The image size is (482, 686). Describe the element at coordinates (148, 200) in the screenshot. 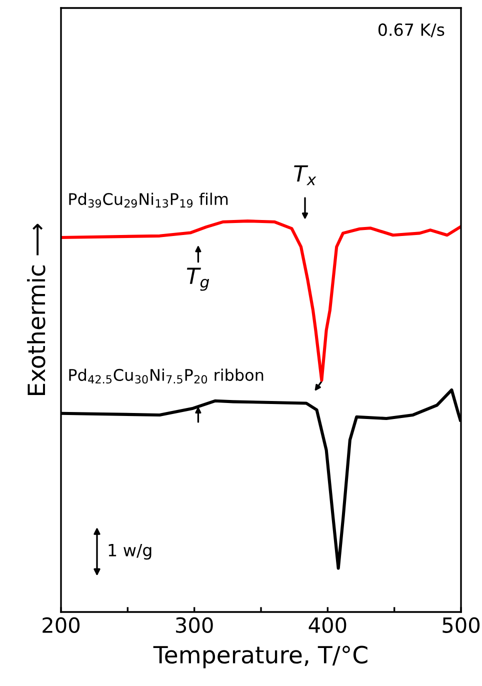

I see `text: Pd$_{39}$Cu$_{29}$Ni$_{13}$P$_{19}$ film` at that location.